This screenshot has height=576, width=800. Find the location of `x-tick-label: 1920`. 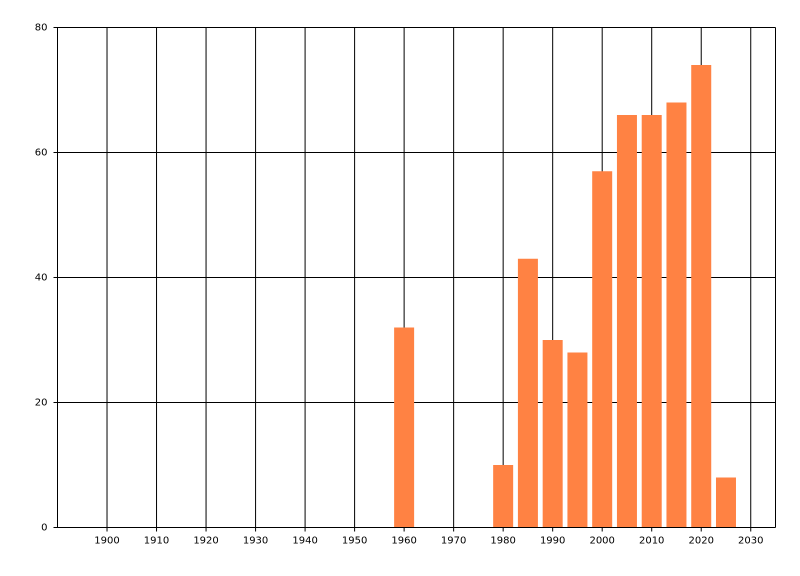

x-tick-label: 1920 is located at coordinates (205, 541).